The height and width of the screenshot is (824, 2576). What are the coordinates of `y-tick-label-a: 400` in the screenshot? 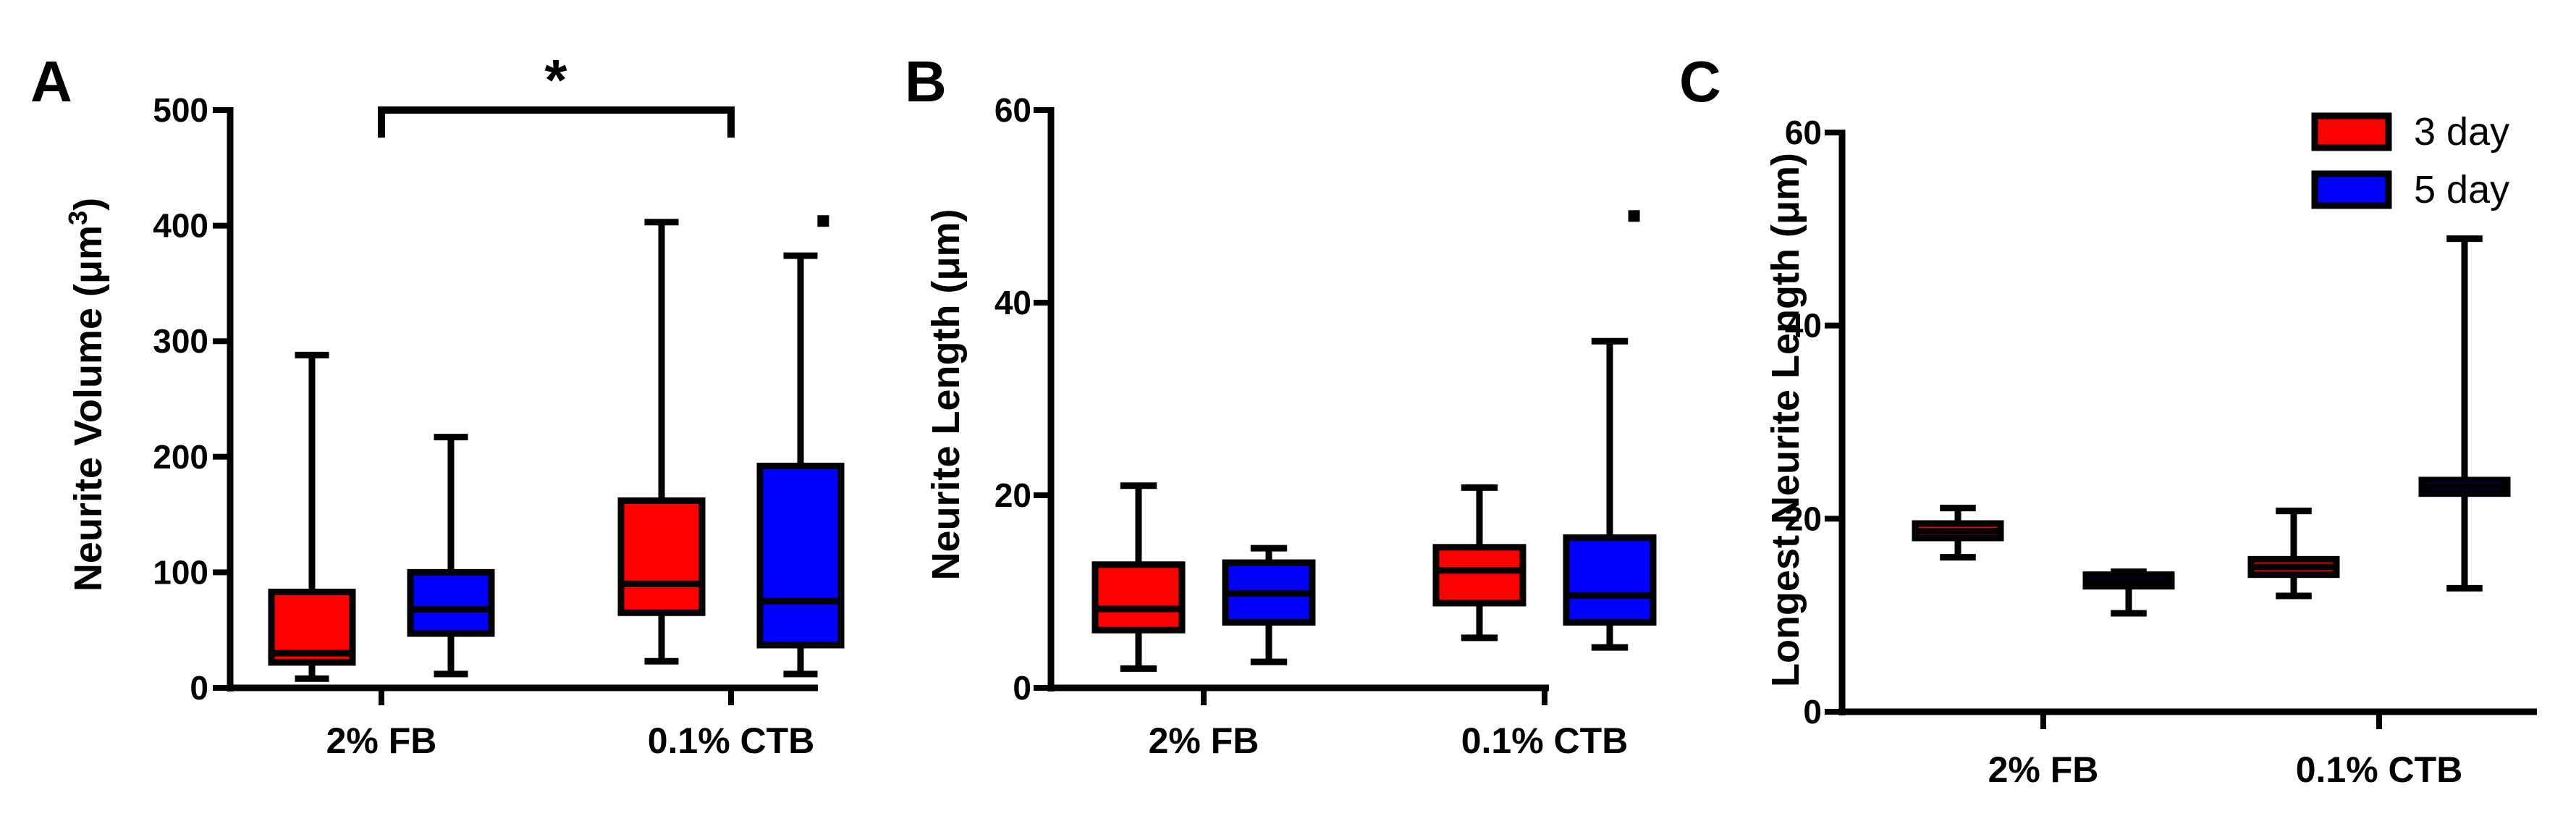 It's located at (180, 226).